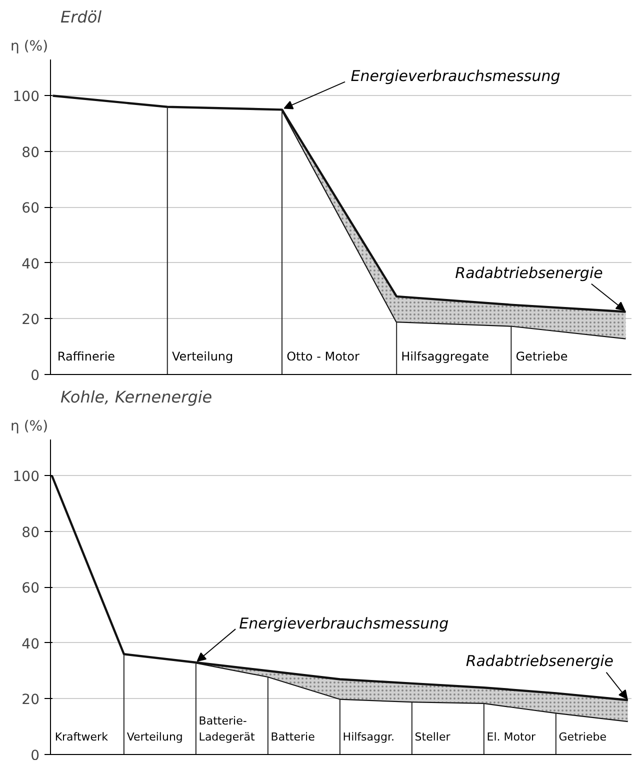  What do you see at coordinates (81, 737) in the screenshot?
I see `annotation: Kraftwerk` at bounding box center [81, 737].